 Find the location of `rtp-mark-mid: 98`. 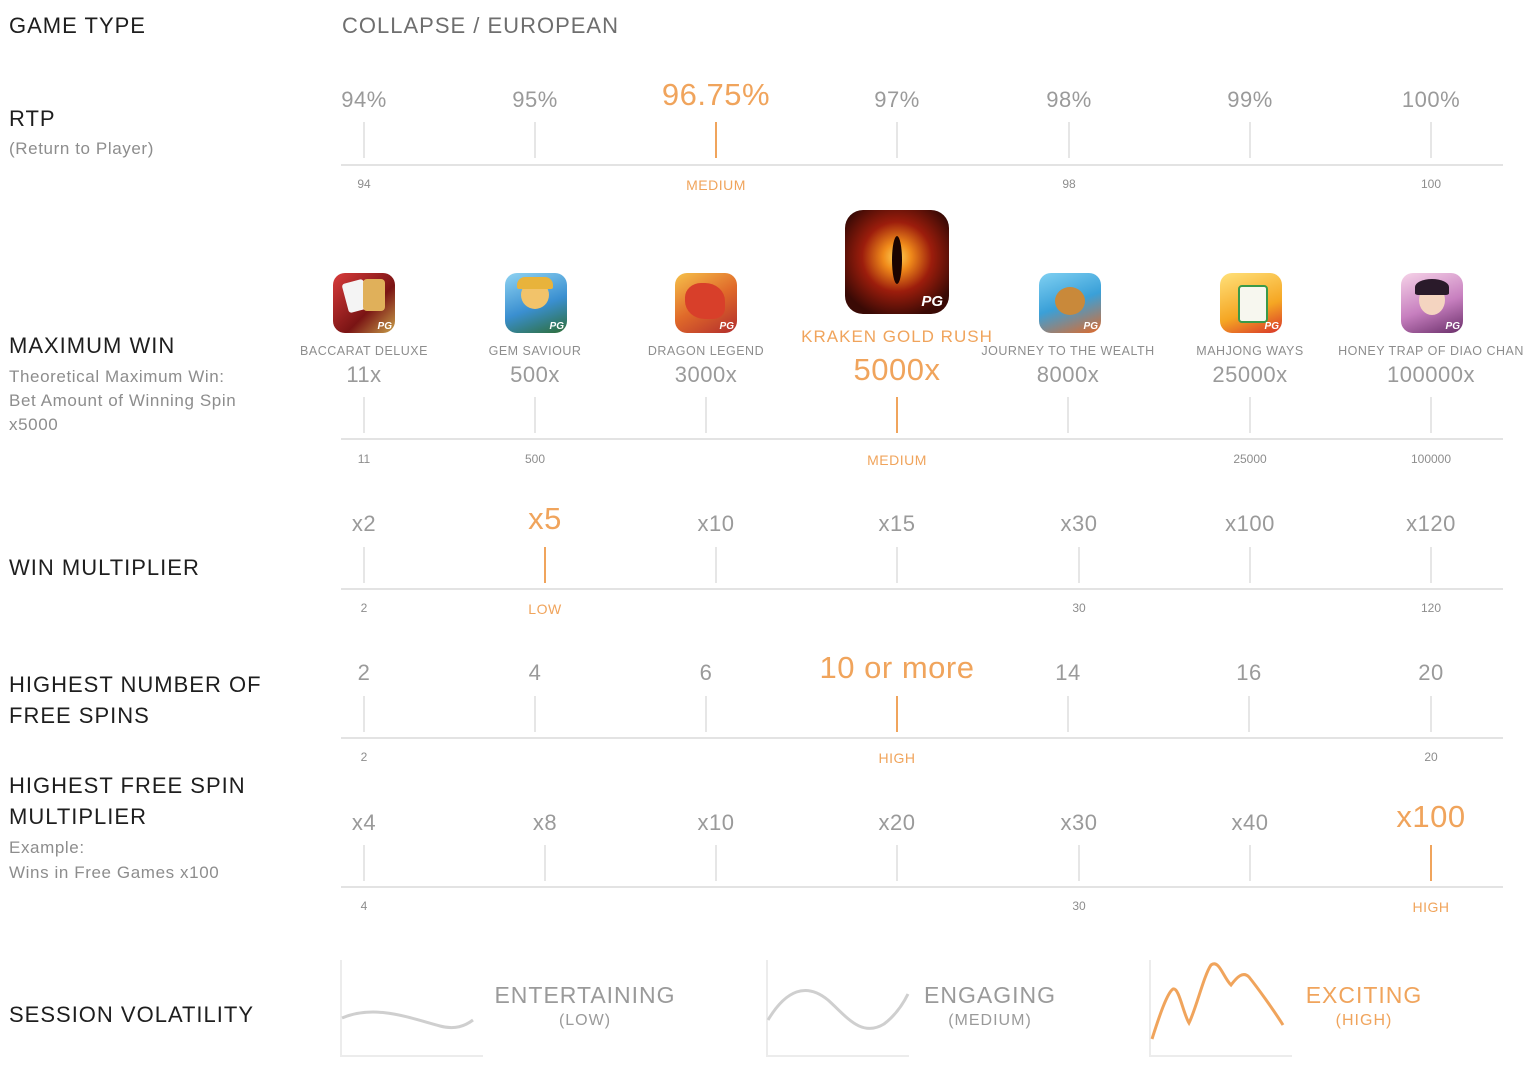

rtp-mark-mid: 98 is located at coordinates (1069, 184).